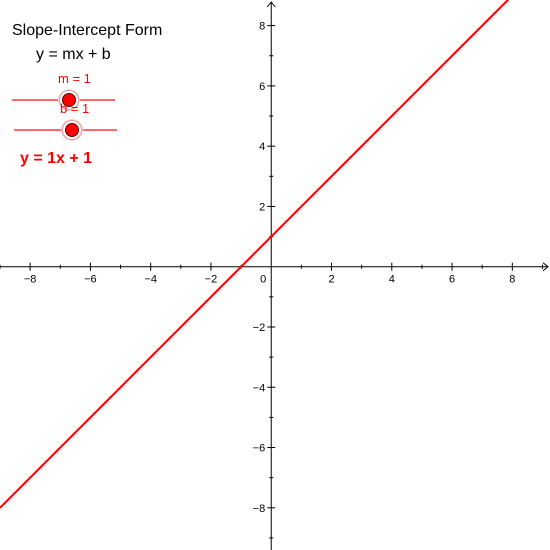 This screenshot has height=550, width=550. What do you see at coordinates (72, 130) in the screenshot?
I see `intercept-slider-handle` at bounding box center [72, 130].